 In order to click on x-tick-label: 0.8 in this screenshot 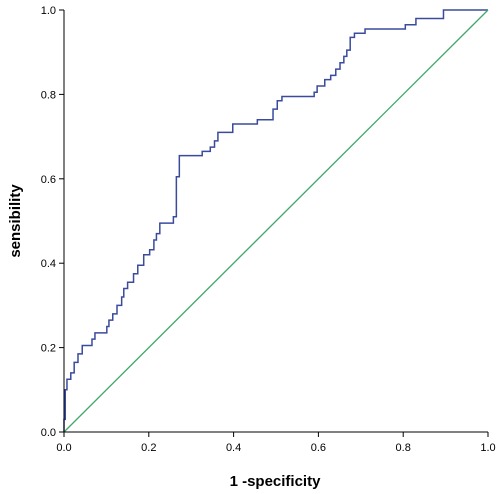, I will do `click(403, 448)`.